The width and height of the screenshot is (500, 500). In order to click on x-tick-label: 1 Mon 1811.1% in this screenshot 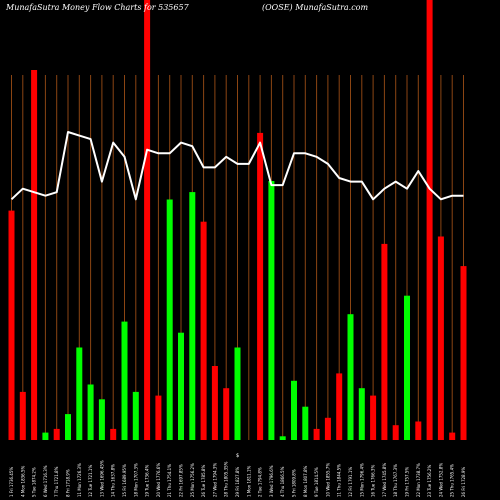, I will do `click(248, 481)`.